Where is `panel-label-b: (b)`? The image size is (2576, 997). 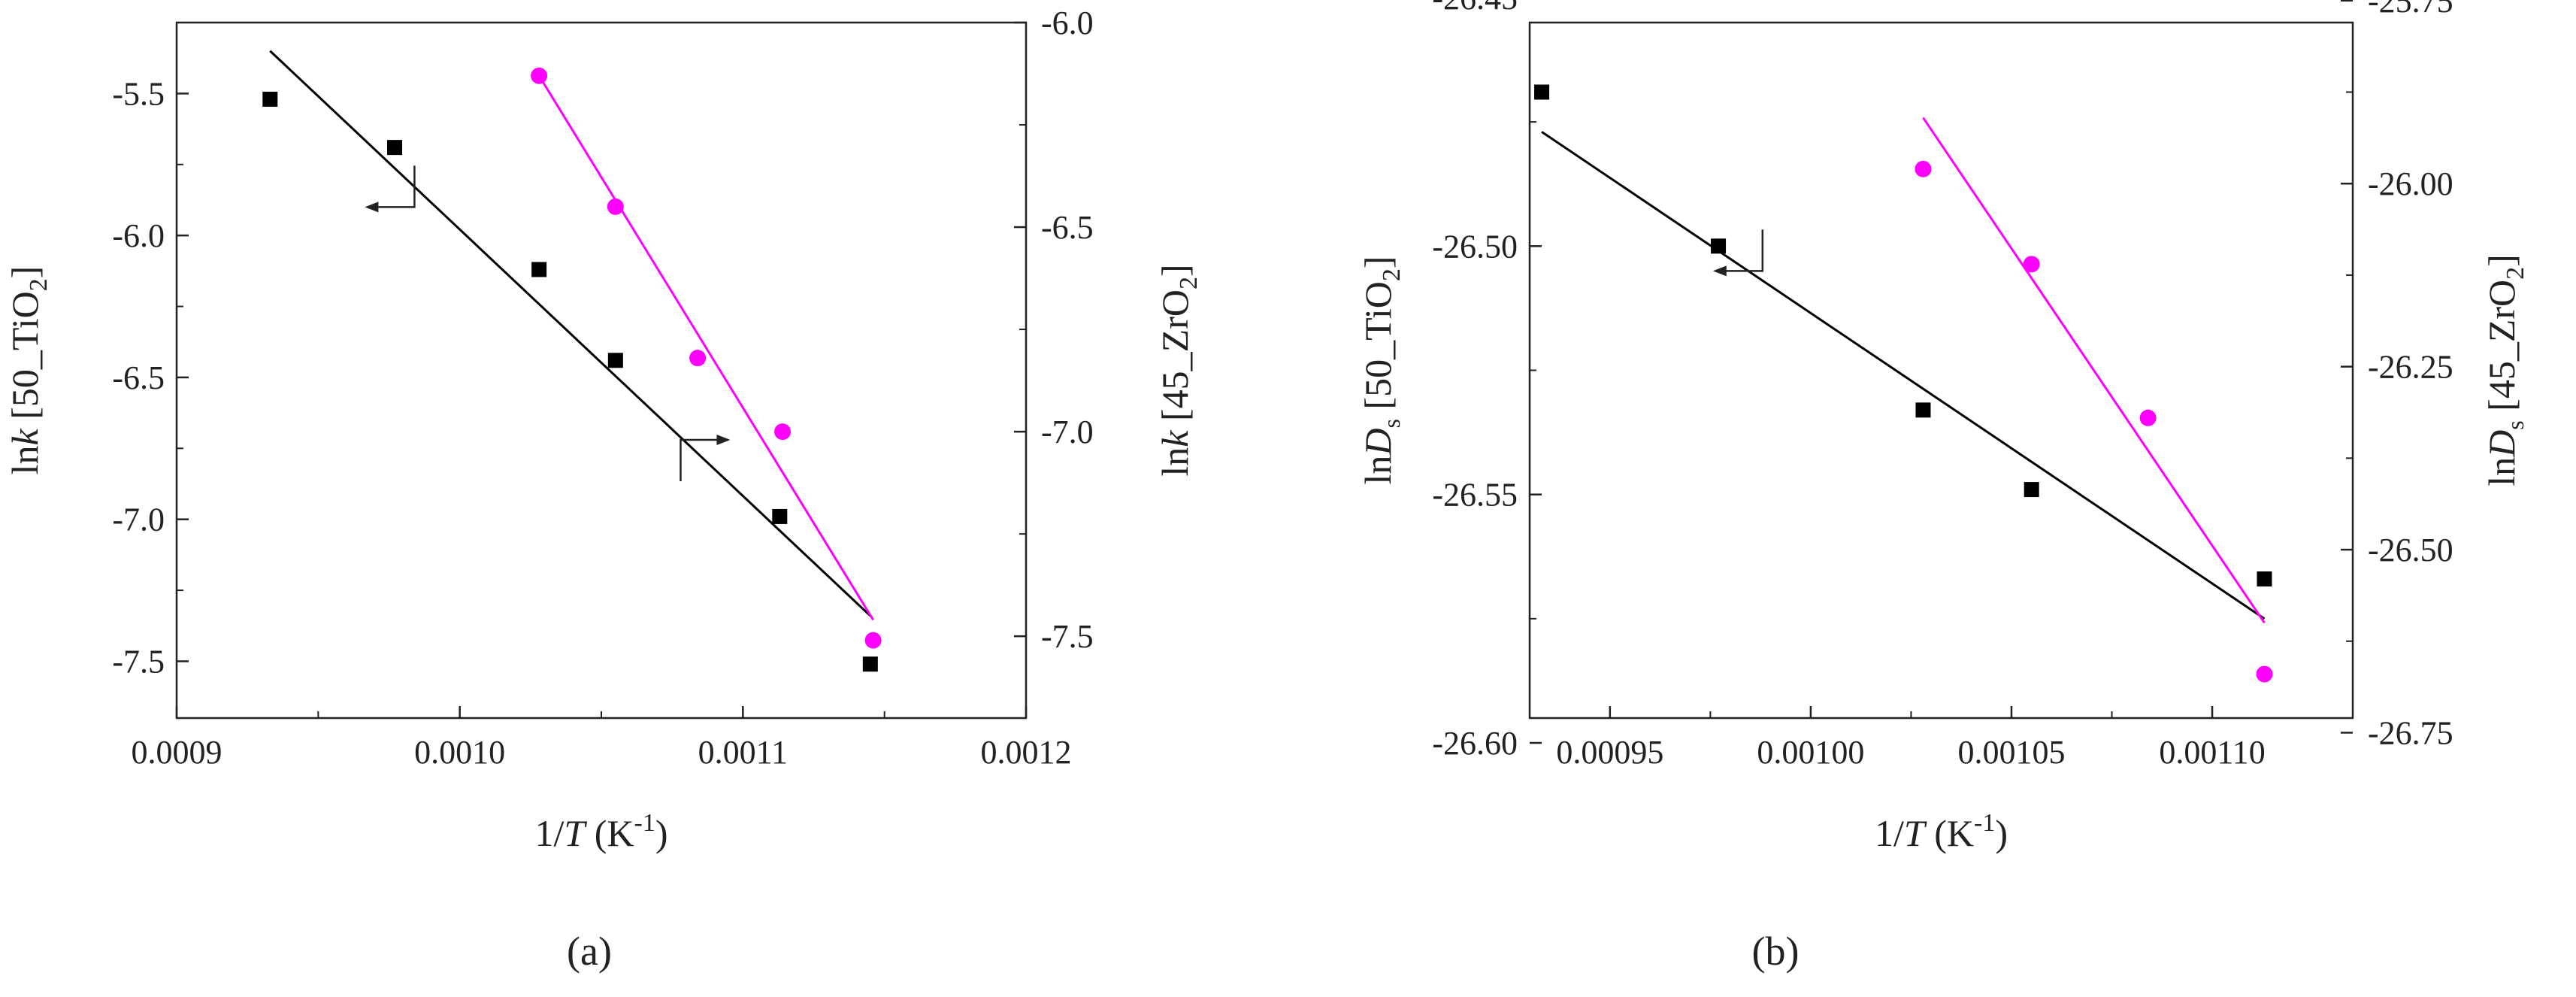
panel-label-b: (b) is located at coordinates (1776, 951).